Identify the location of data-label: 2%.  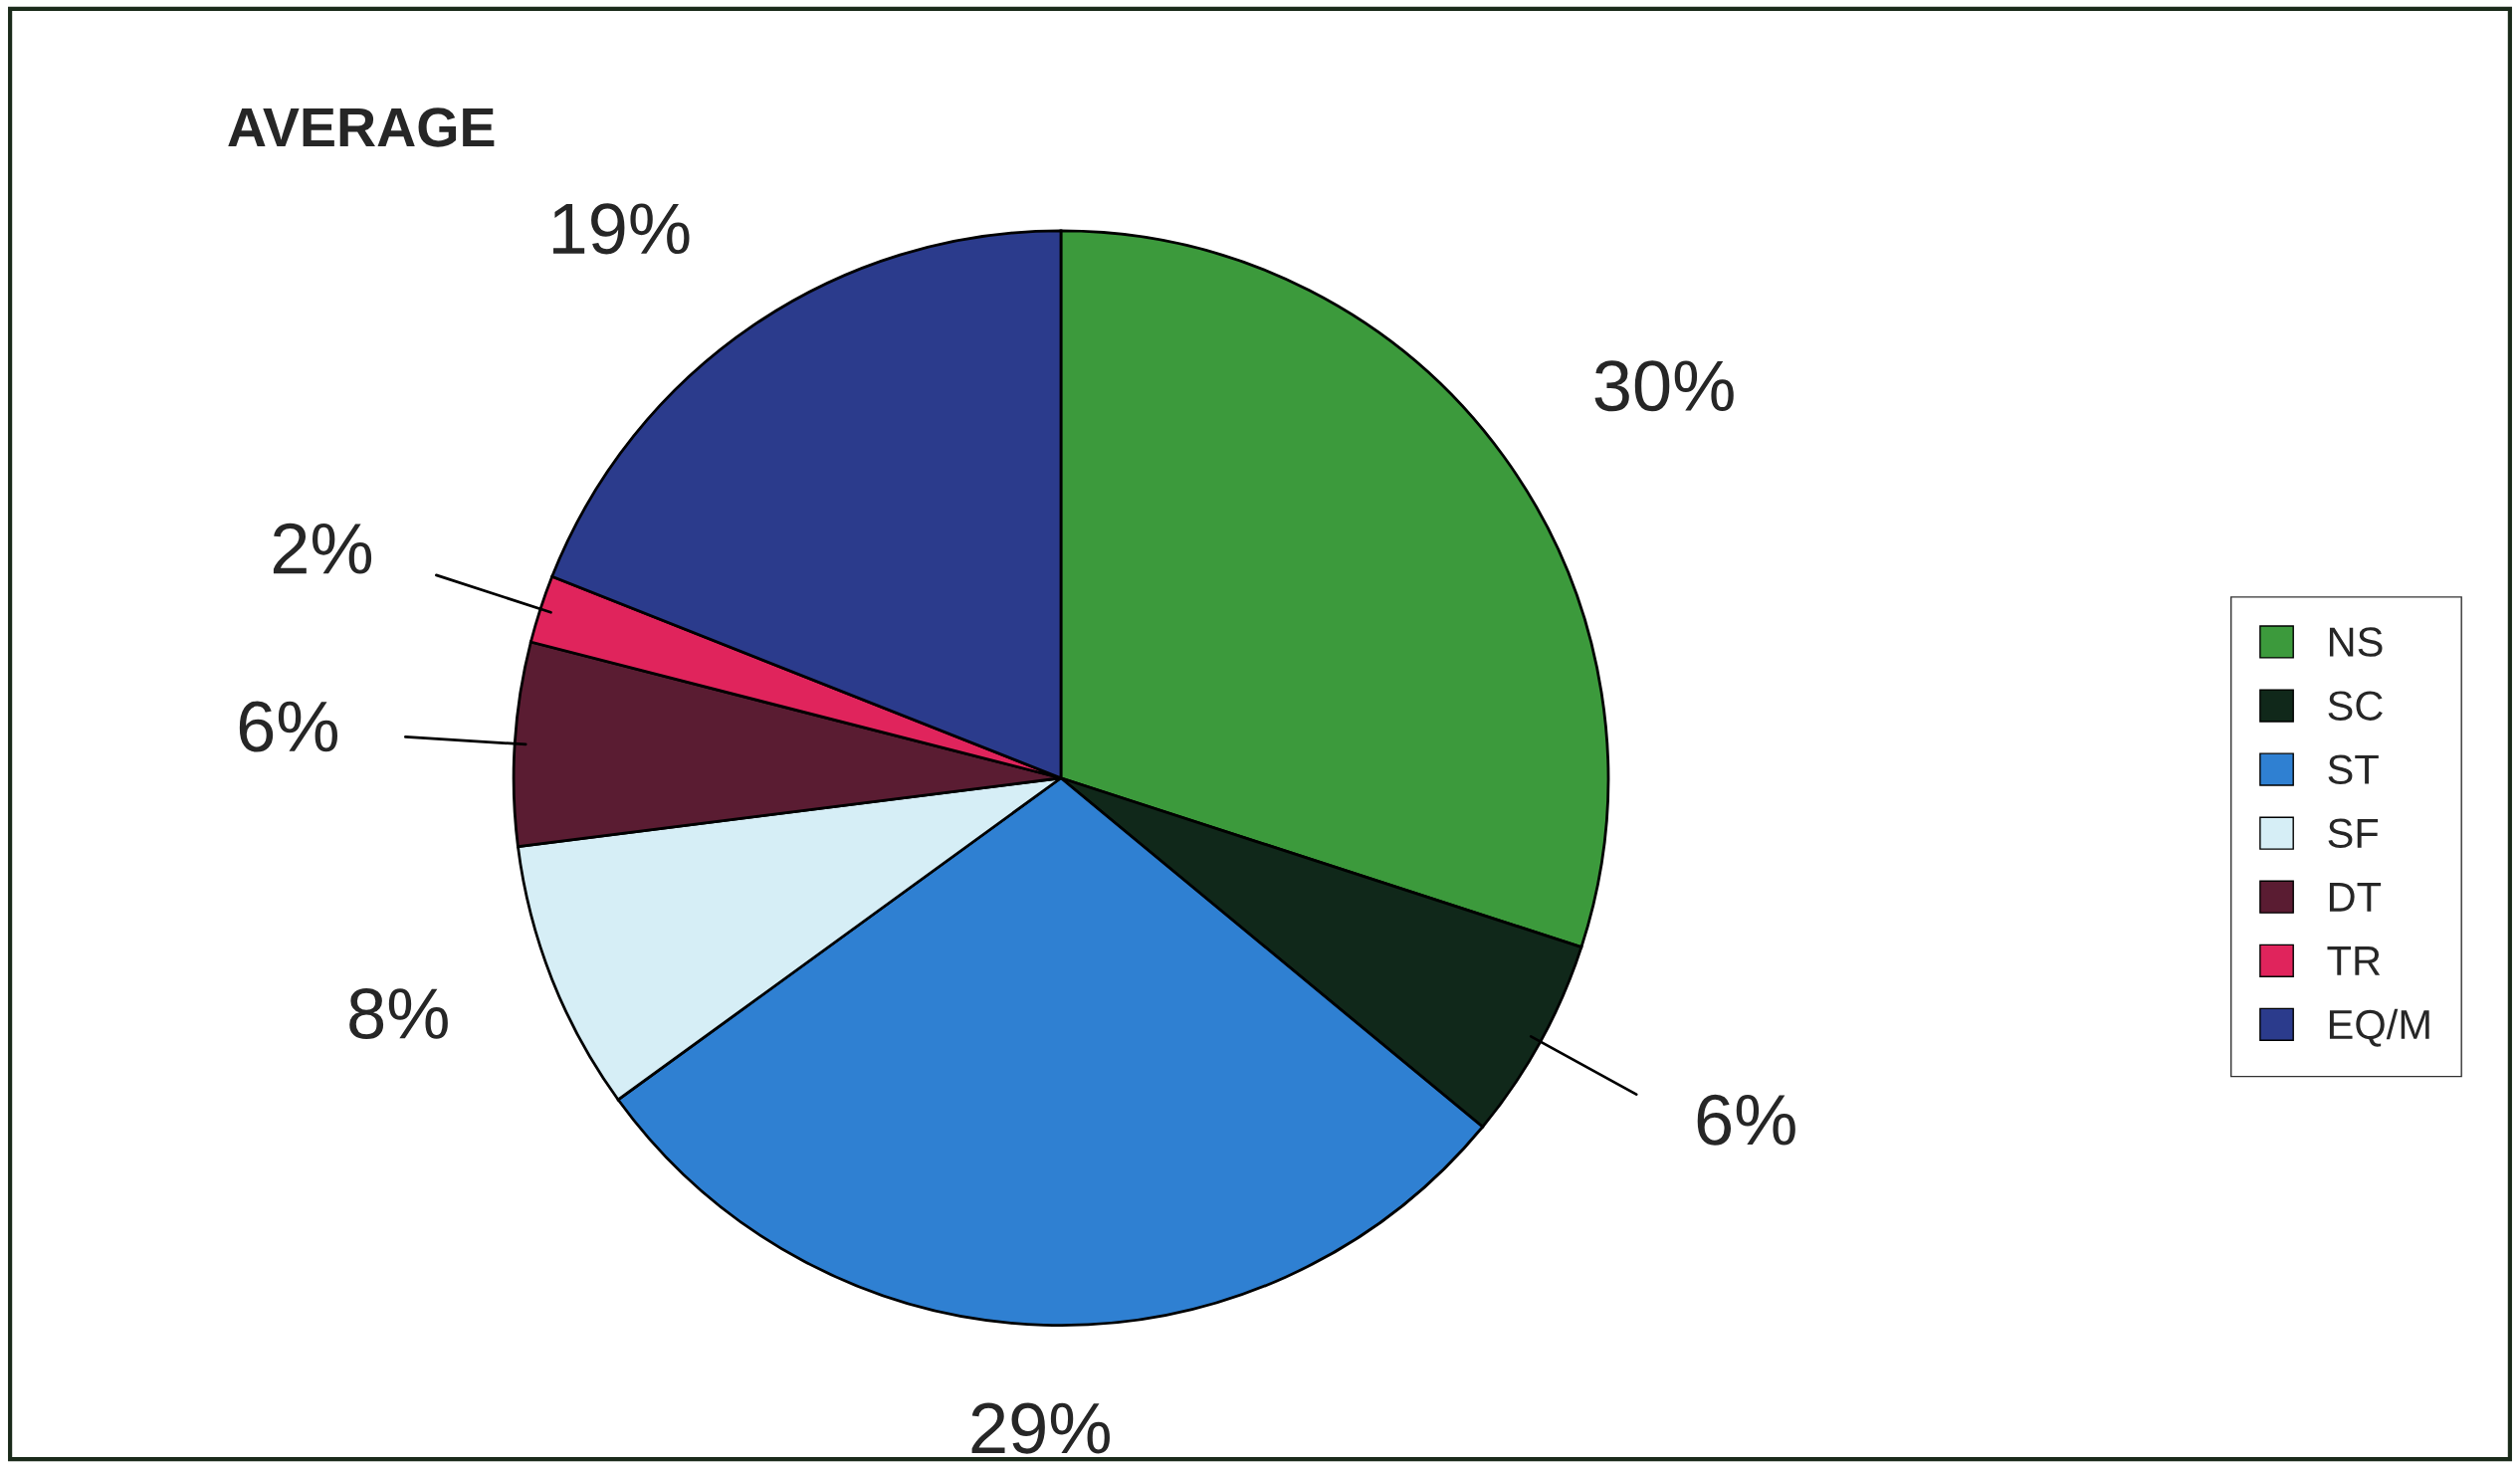
(322, 548).